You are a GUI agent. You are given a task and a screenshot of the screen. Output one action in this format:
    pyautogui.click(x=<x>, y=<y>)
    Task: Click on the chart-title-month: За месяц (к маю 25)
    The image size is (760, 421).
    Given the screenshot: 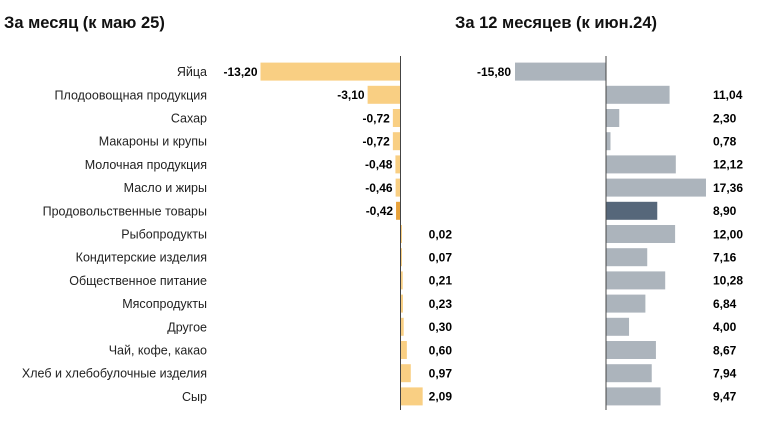 What is the action you would take?
    pyautogui.click(x=84, y=23)
    